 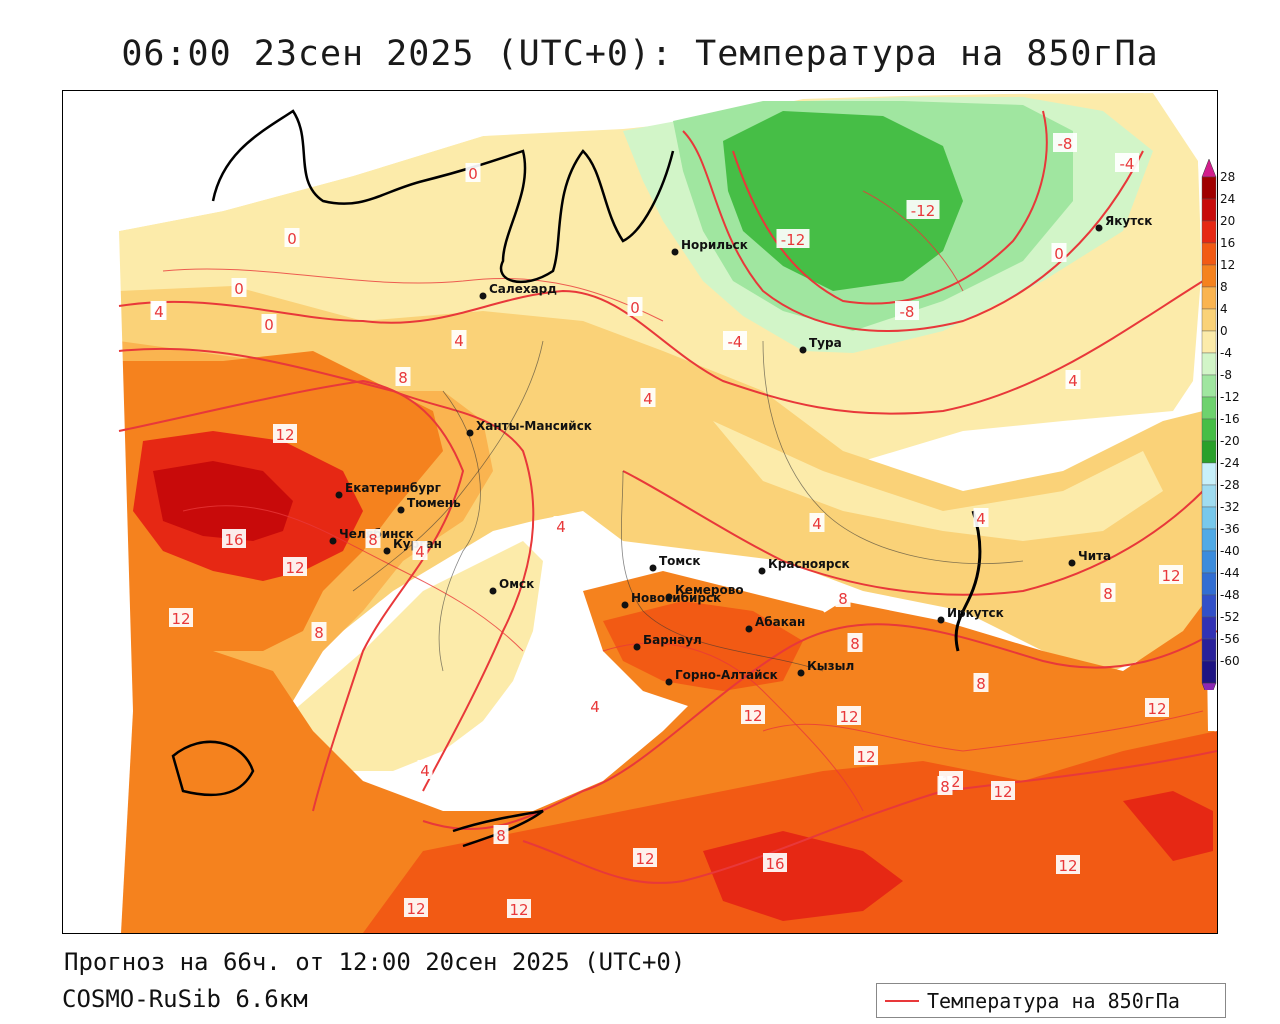 What do you see at coordinates (1094, 556) in the screenshot?
I see `city-label: Чита` at bounding box center [1094, 556].